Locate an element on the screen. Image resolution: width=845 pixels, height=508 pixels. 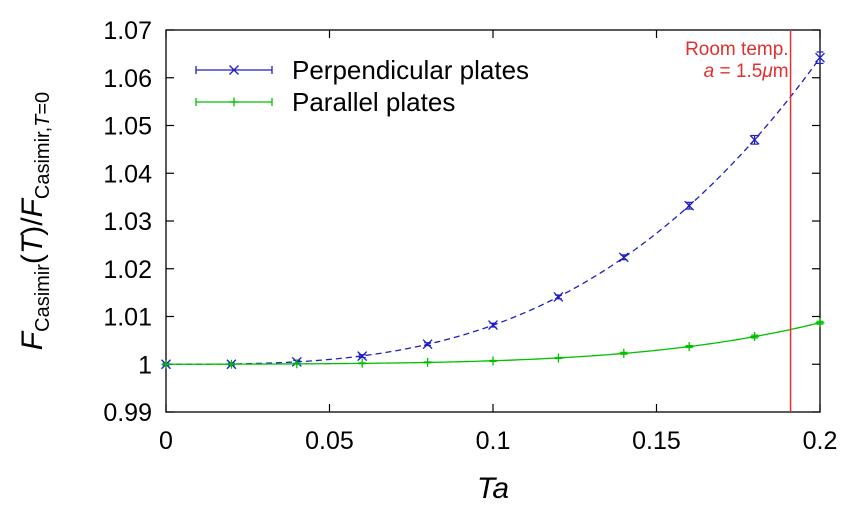
y-axis-label: FCasimir(T)/FCasimir,T=0 is located at coordinates (35, 221).